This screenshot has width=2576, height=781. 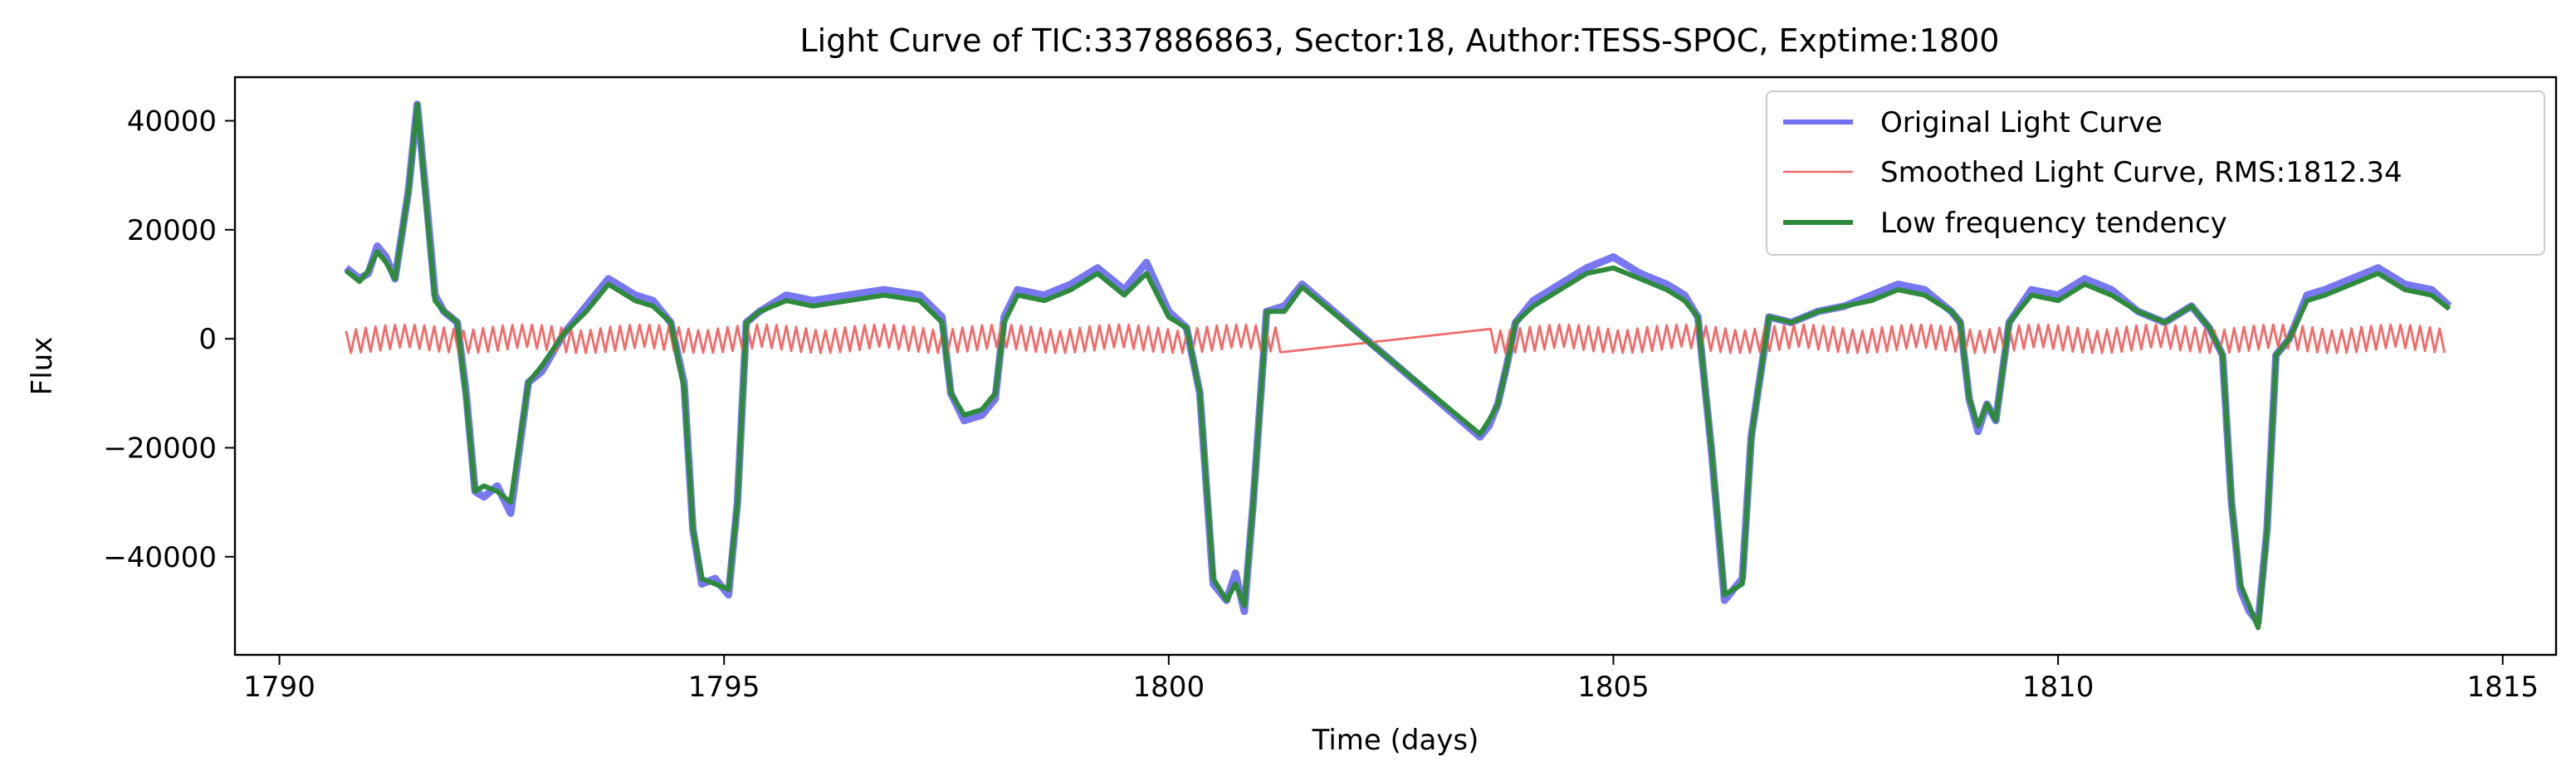 What do you see at coordinates (160, 557) in the screenshot?
I see `y-tick-label: −40000` at bounding box center [160, 557].